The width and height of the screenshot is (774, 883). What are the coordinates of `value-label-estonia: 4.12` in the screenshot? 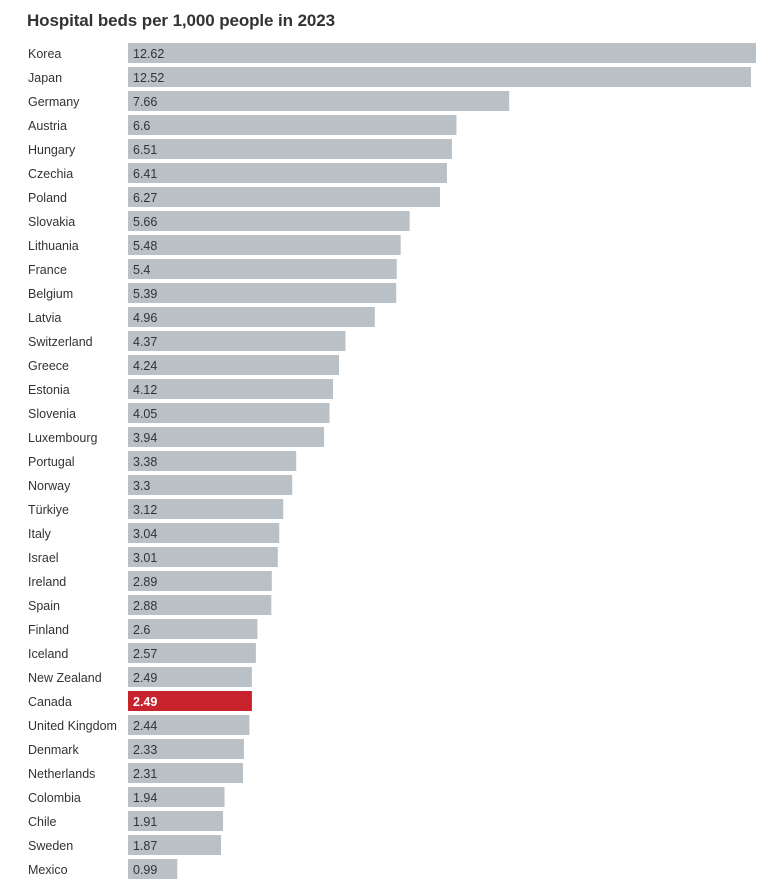 It's located at (145, 390).